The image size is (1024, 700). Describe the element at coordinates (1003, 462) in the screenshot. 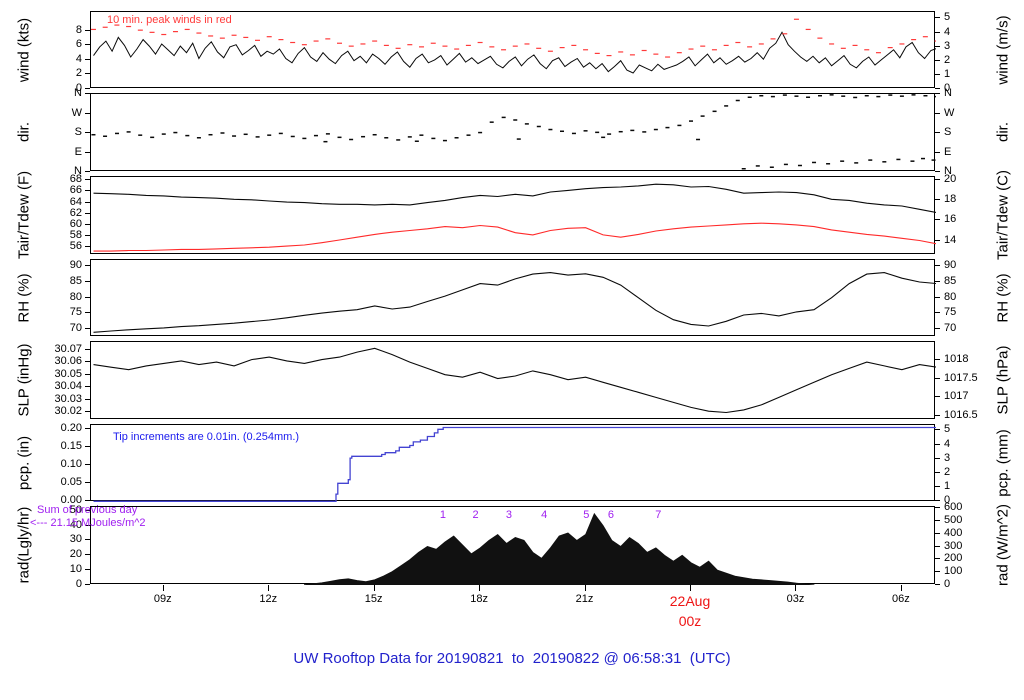

I see `pcp-right-axis-title: pcp. (mm)` at that location.